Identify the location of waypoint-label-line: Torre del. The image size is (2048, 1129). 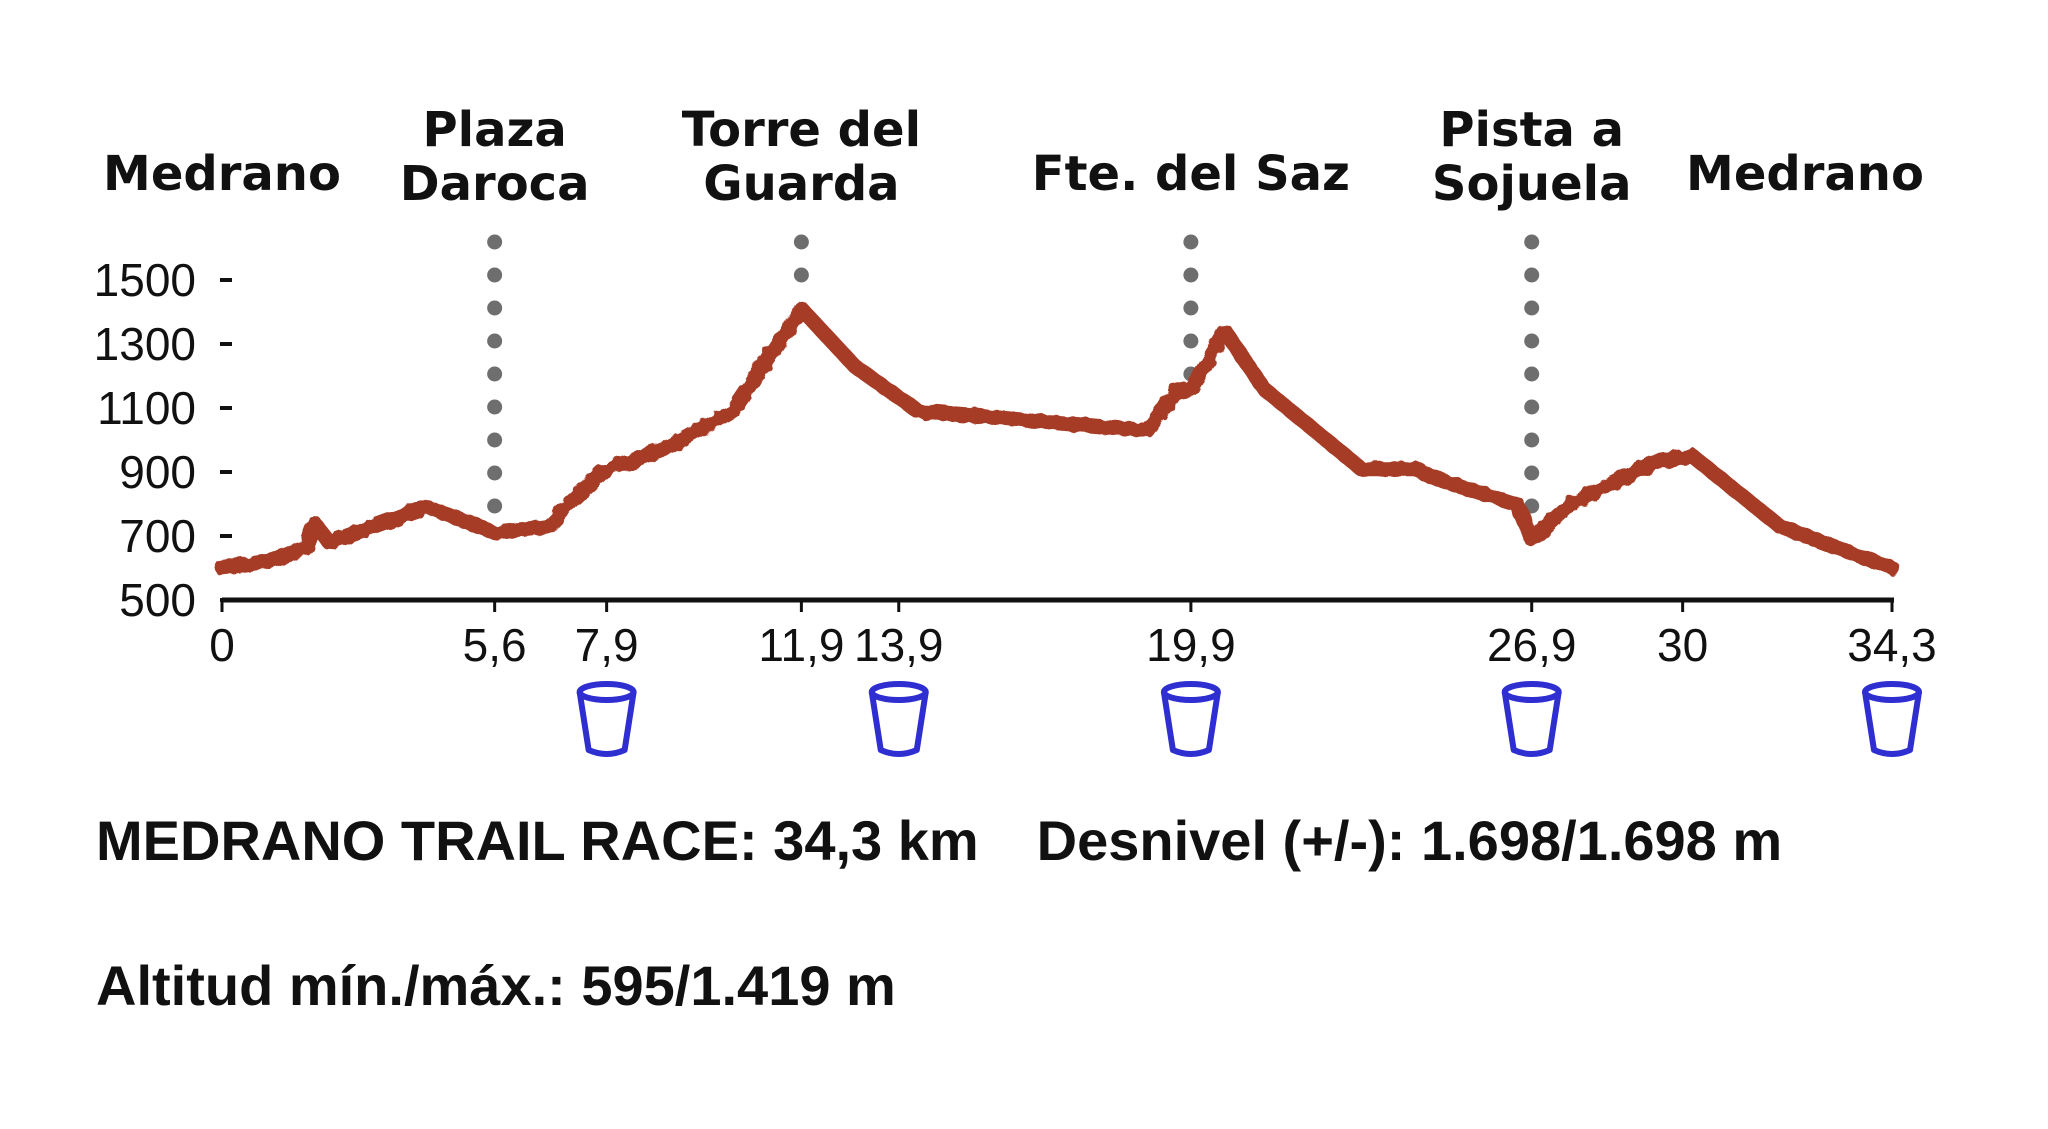
(801, 130).